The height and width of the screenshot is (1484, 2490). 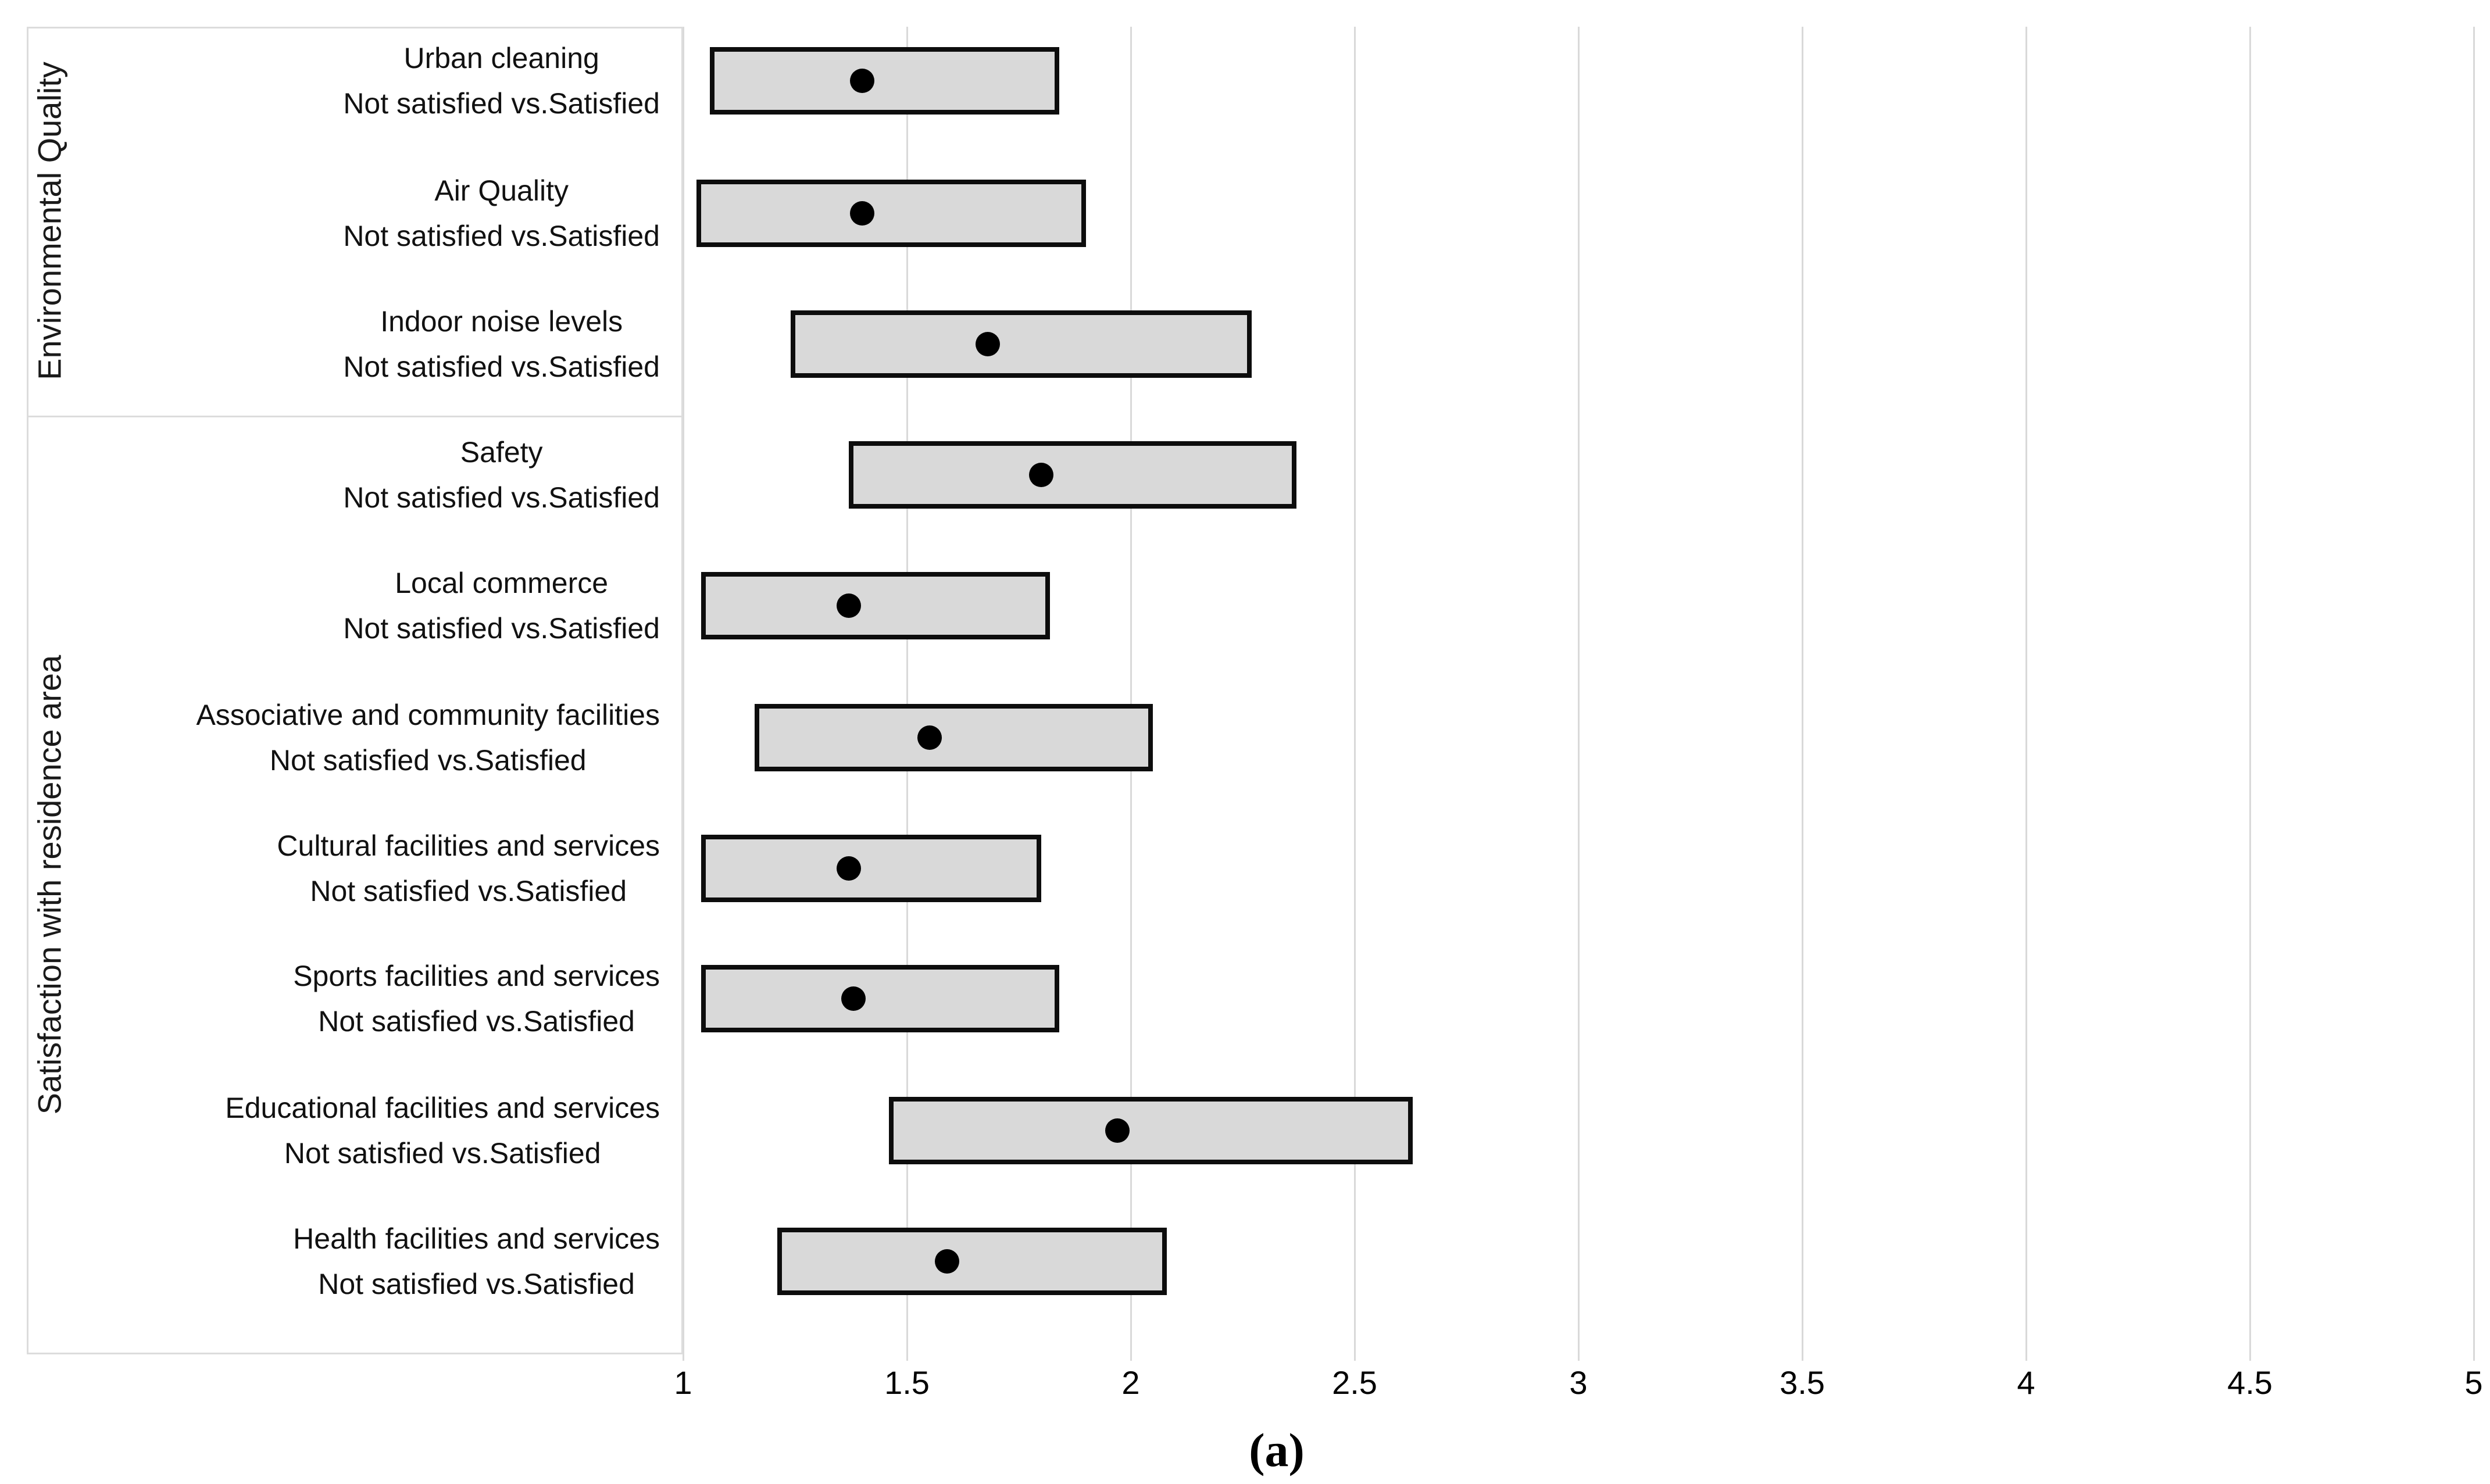 I want to click on category-label-line: Associative and community facilities, so click(x=428, y=715).